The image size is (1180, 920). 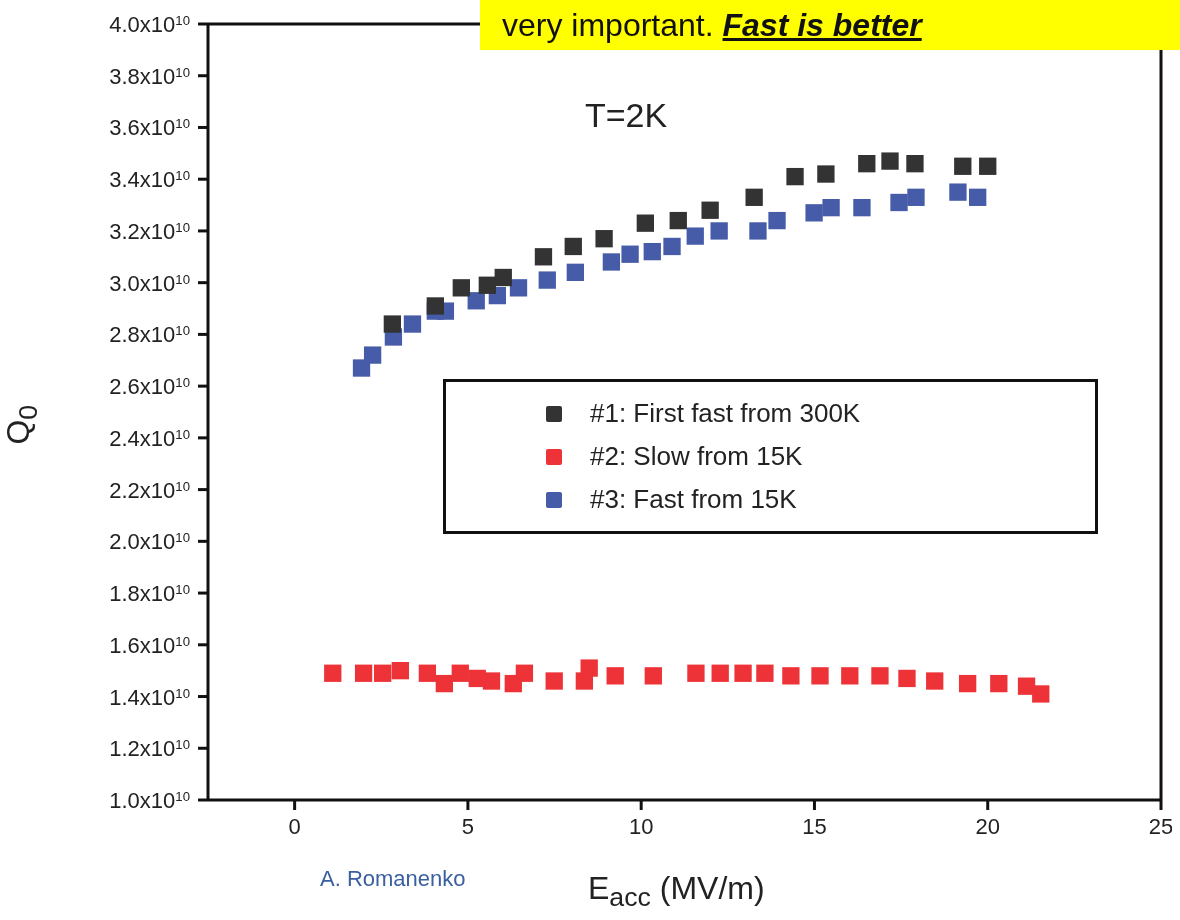 What do you see at coordinates (641, 826) in the screenshot?
I see `x-tick-label: 10` at bounding box center [641, 826].